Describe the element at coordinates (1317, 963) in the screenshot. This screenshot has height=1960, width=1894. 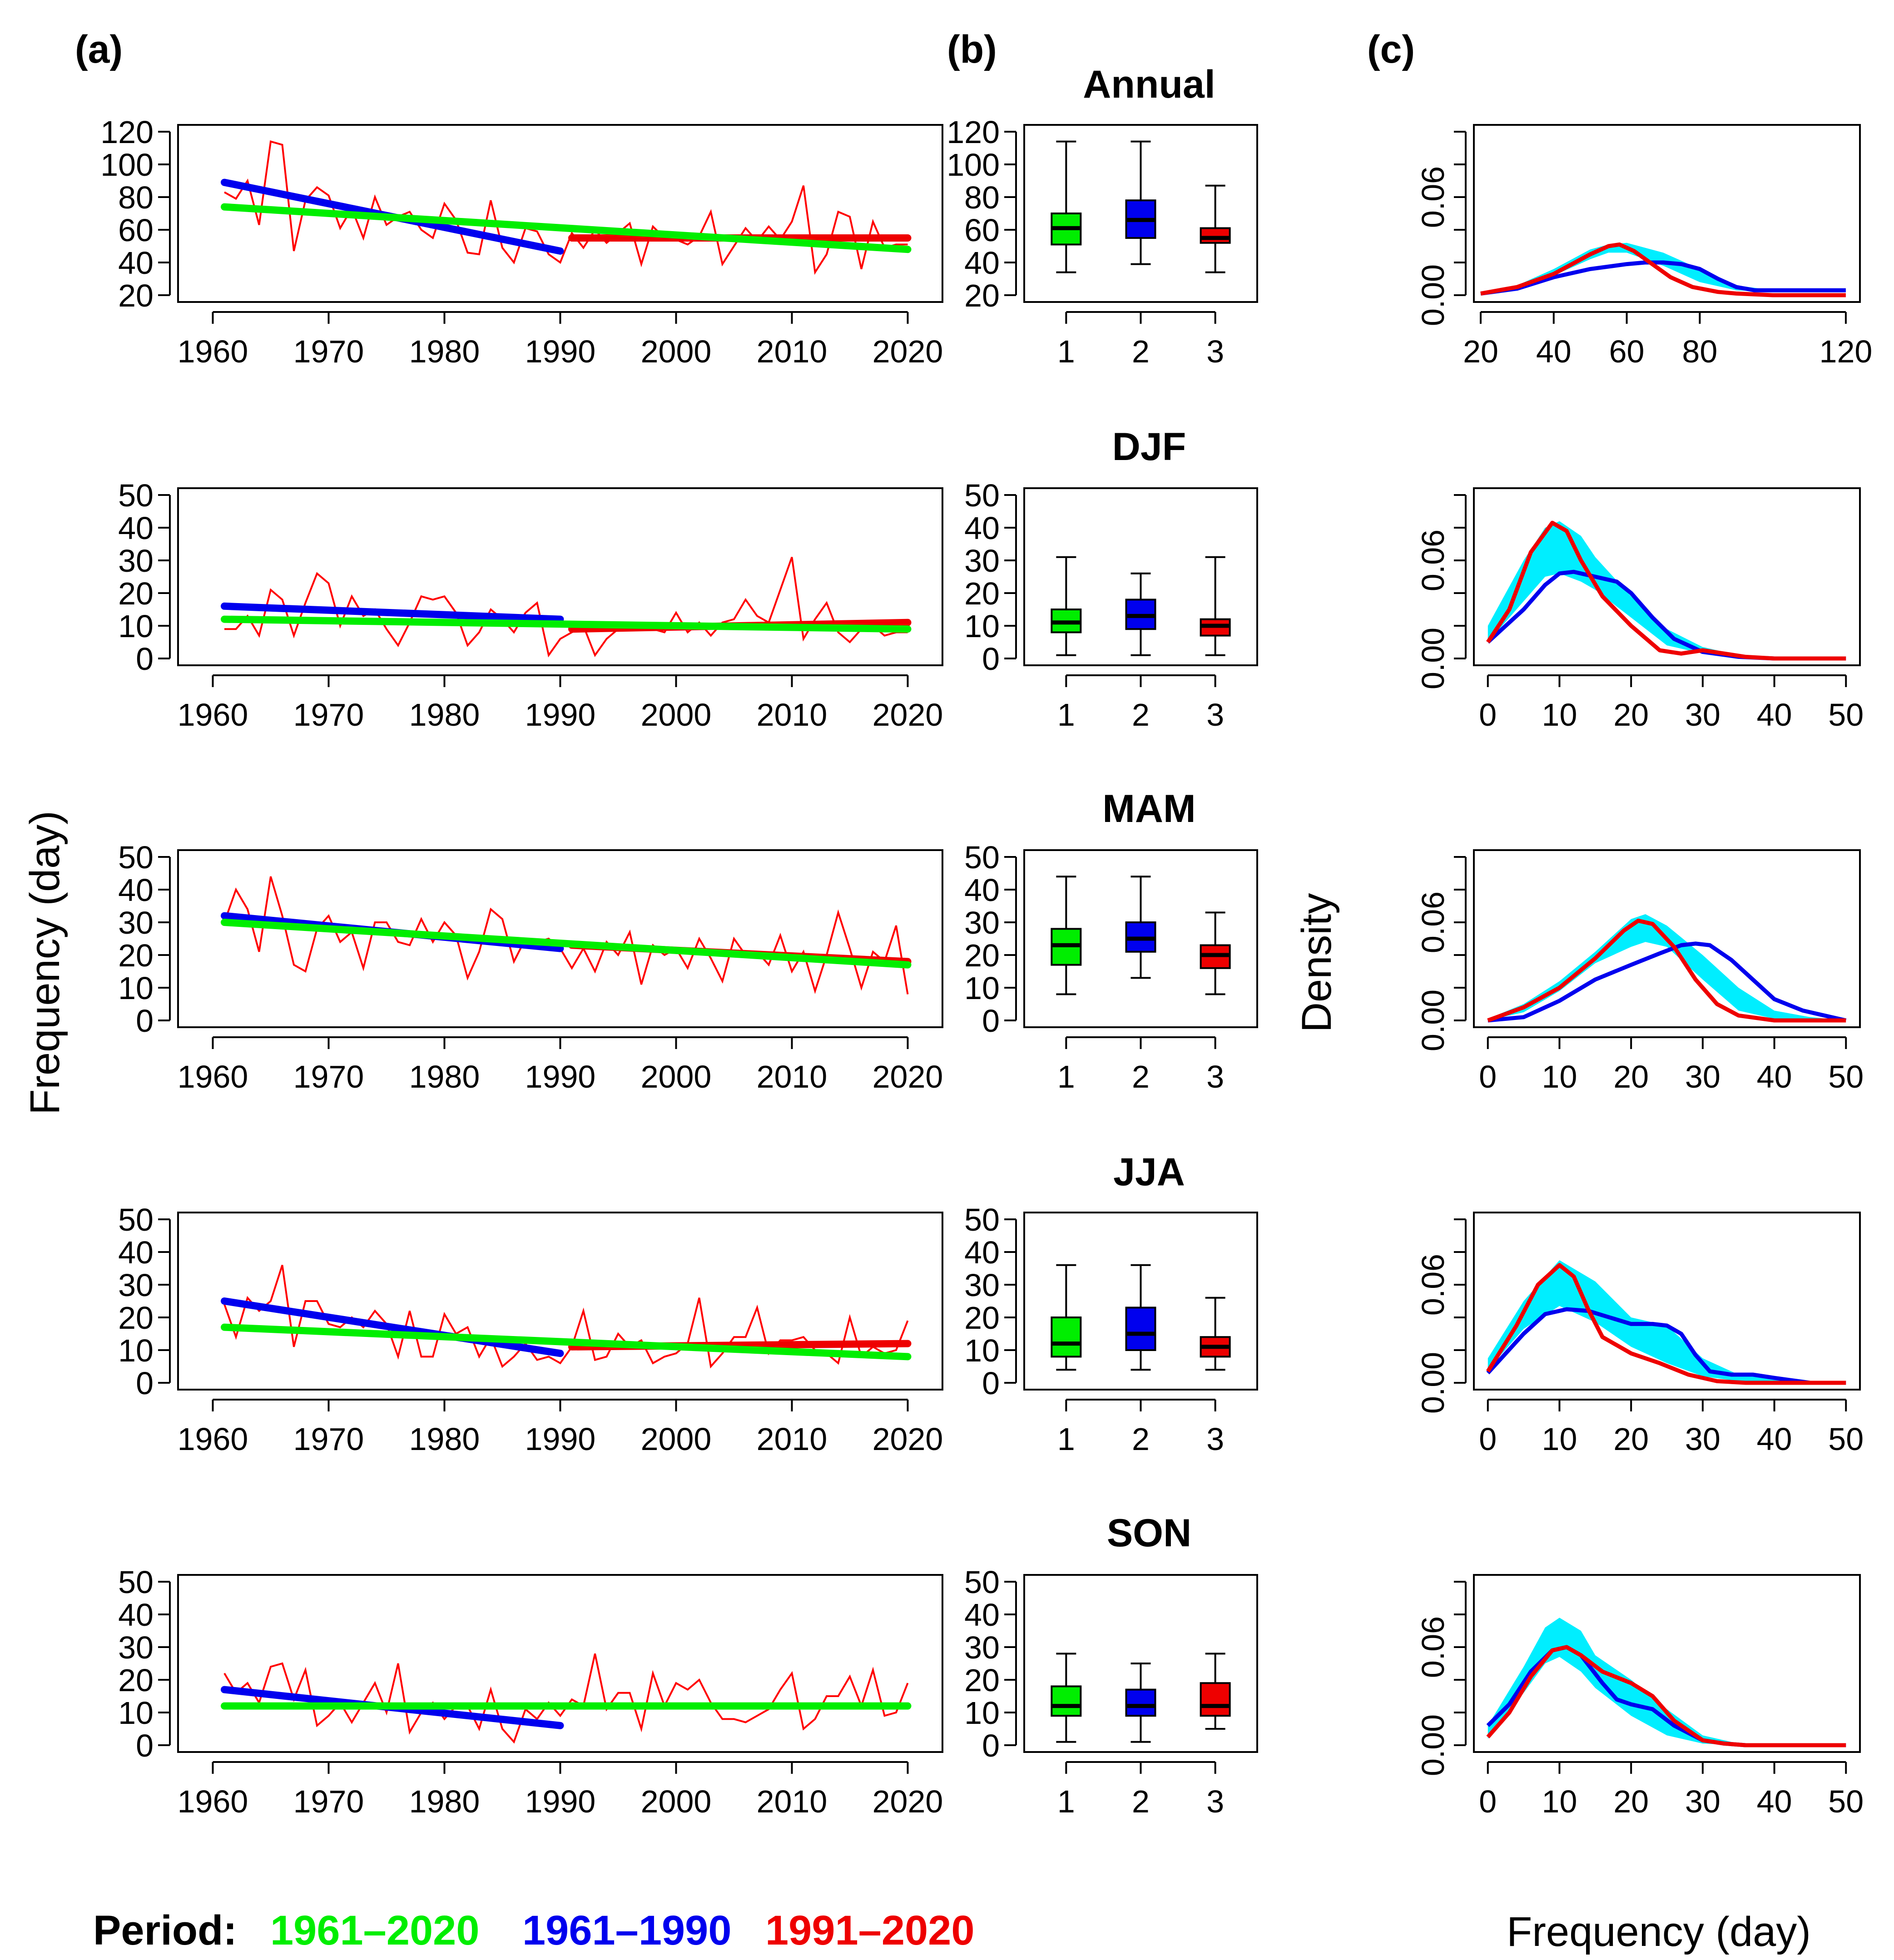
I see `y-axis-label-right: Density` at that location.